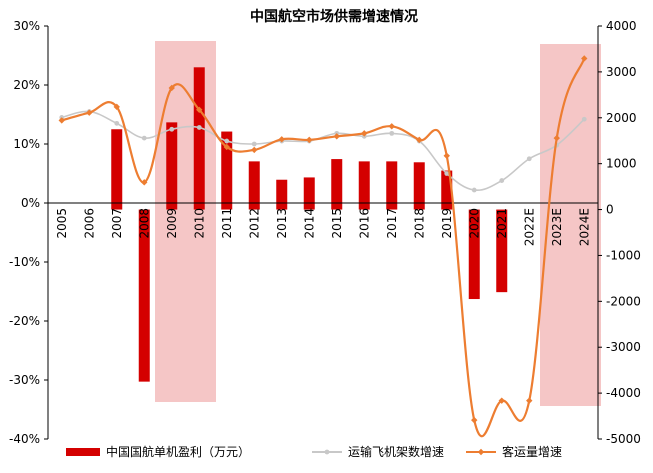 The width and height of the screenshot is (653, 473). I want to click on category-label: 2009, so click(172, 223).